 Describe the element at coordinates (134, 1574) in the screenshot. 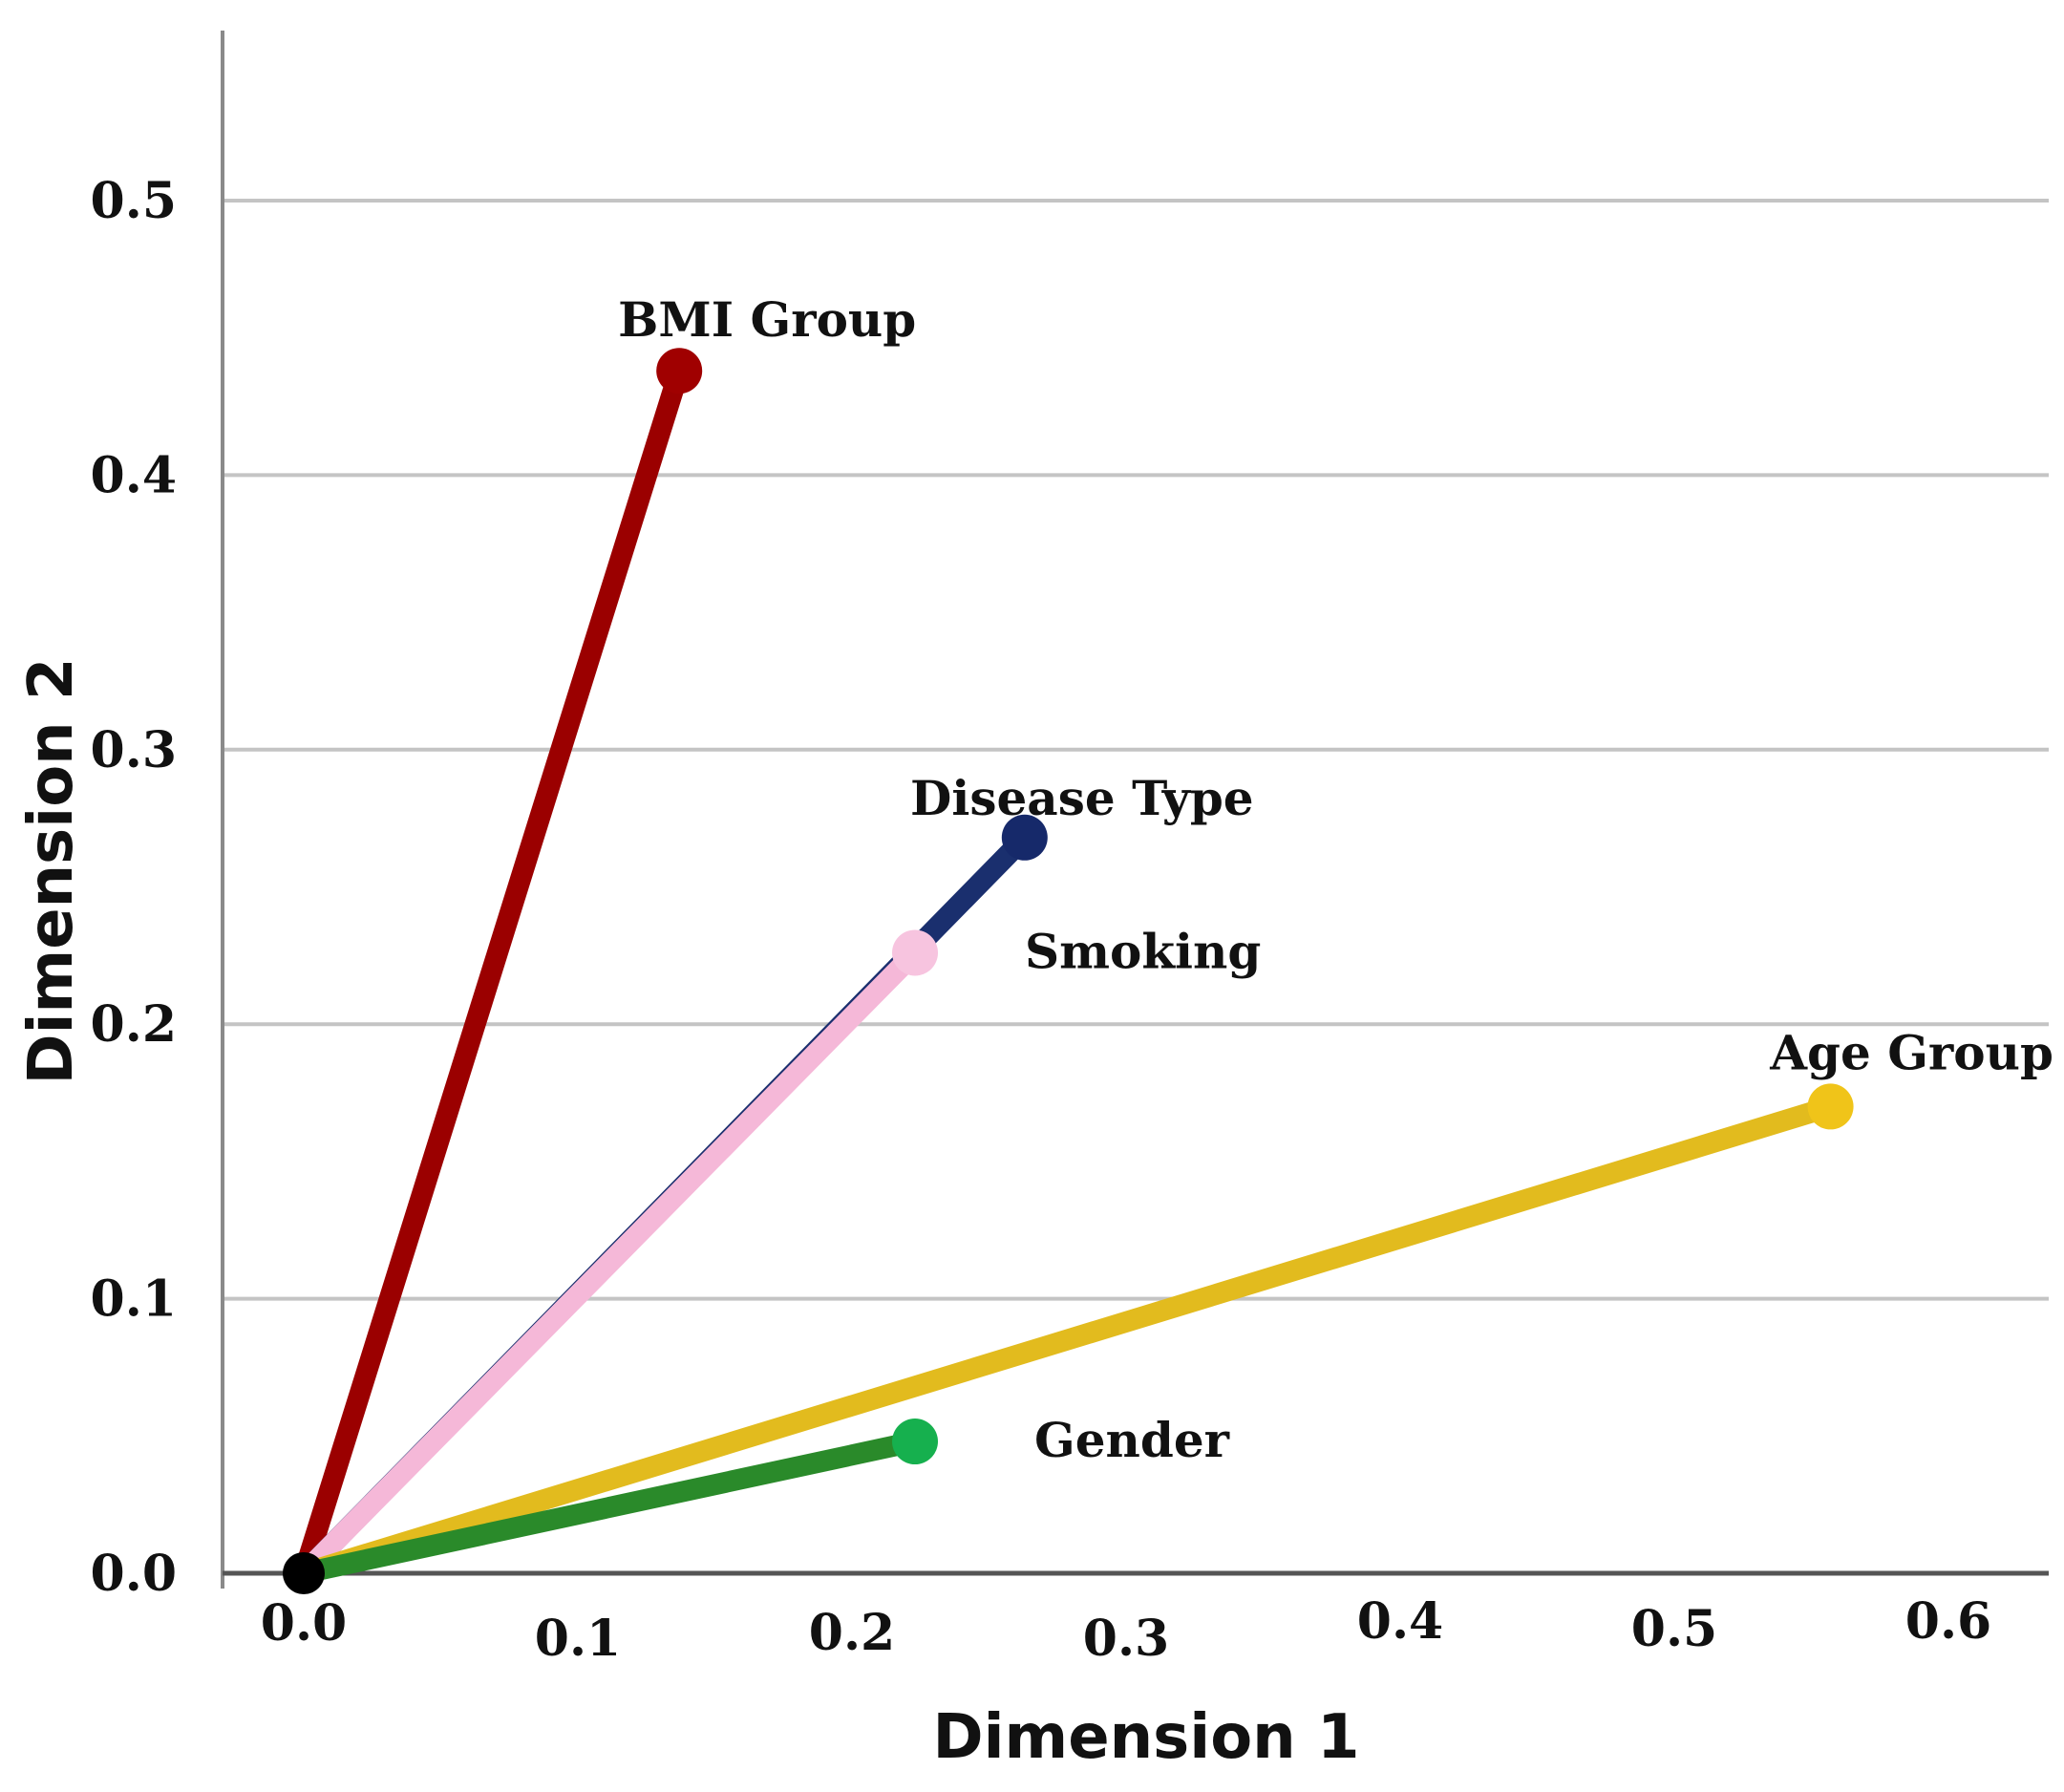

I see `y-tick-label-0: 0.0` at that location.